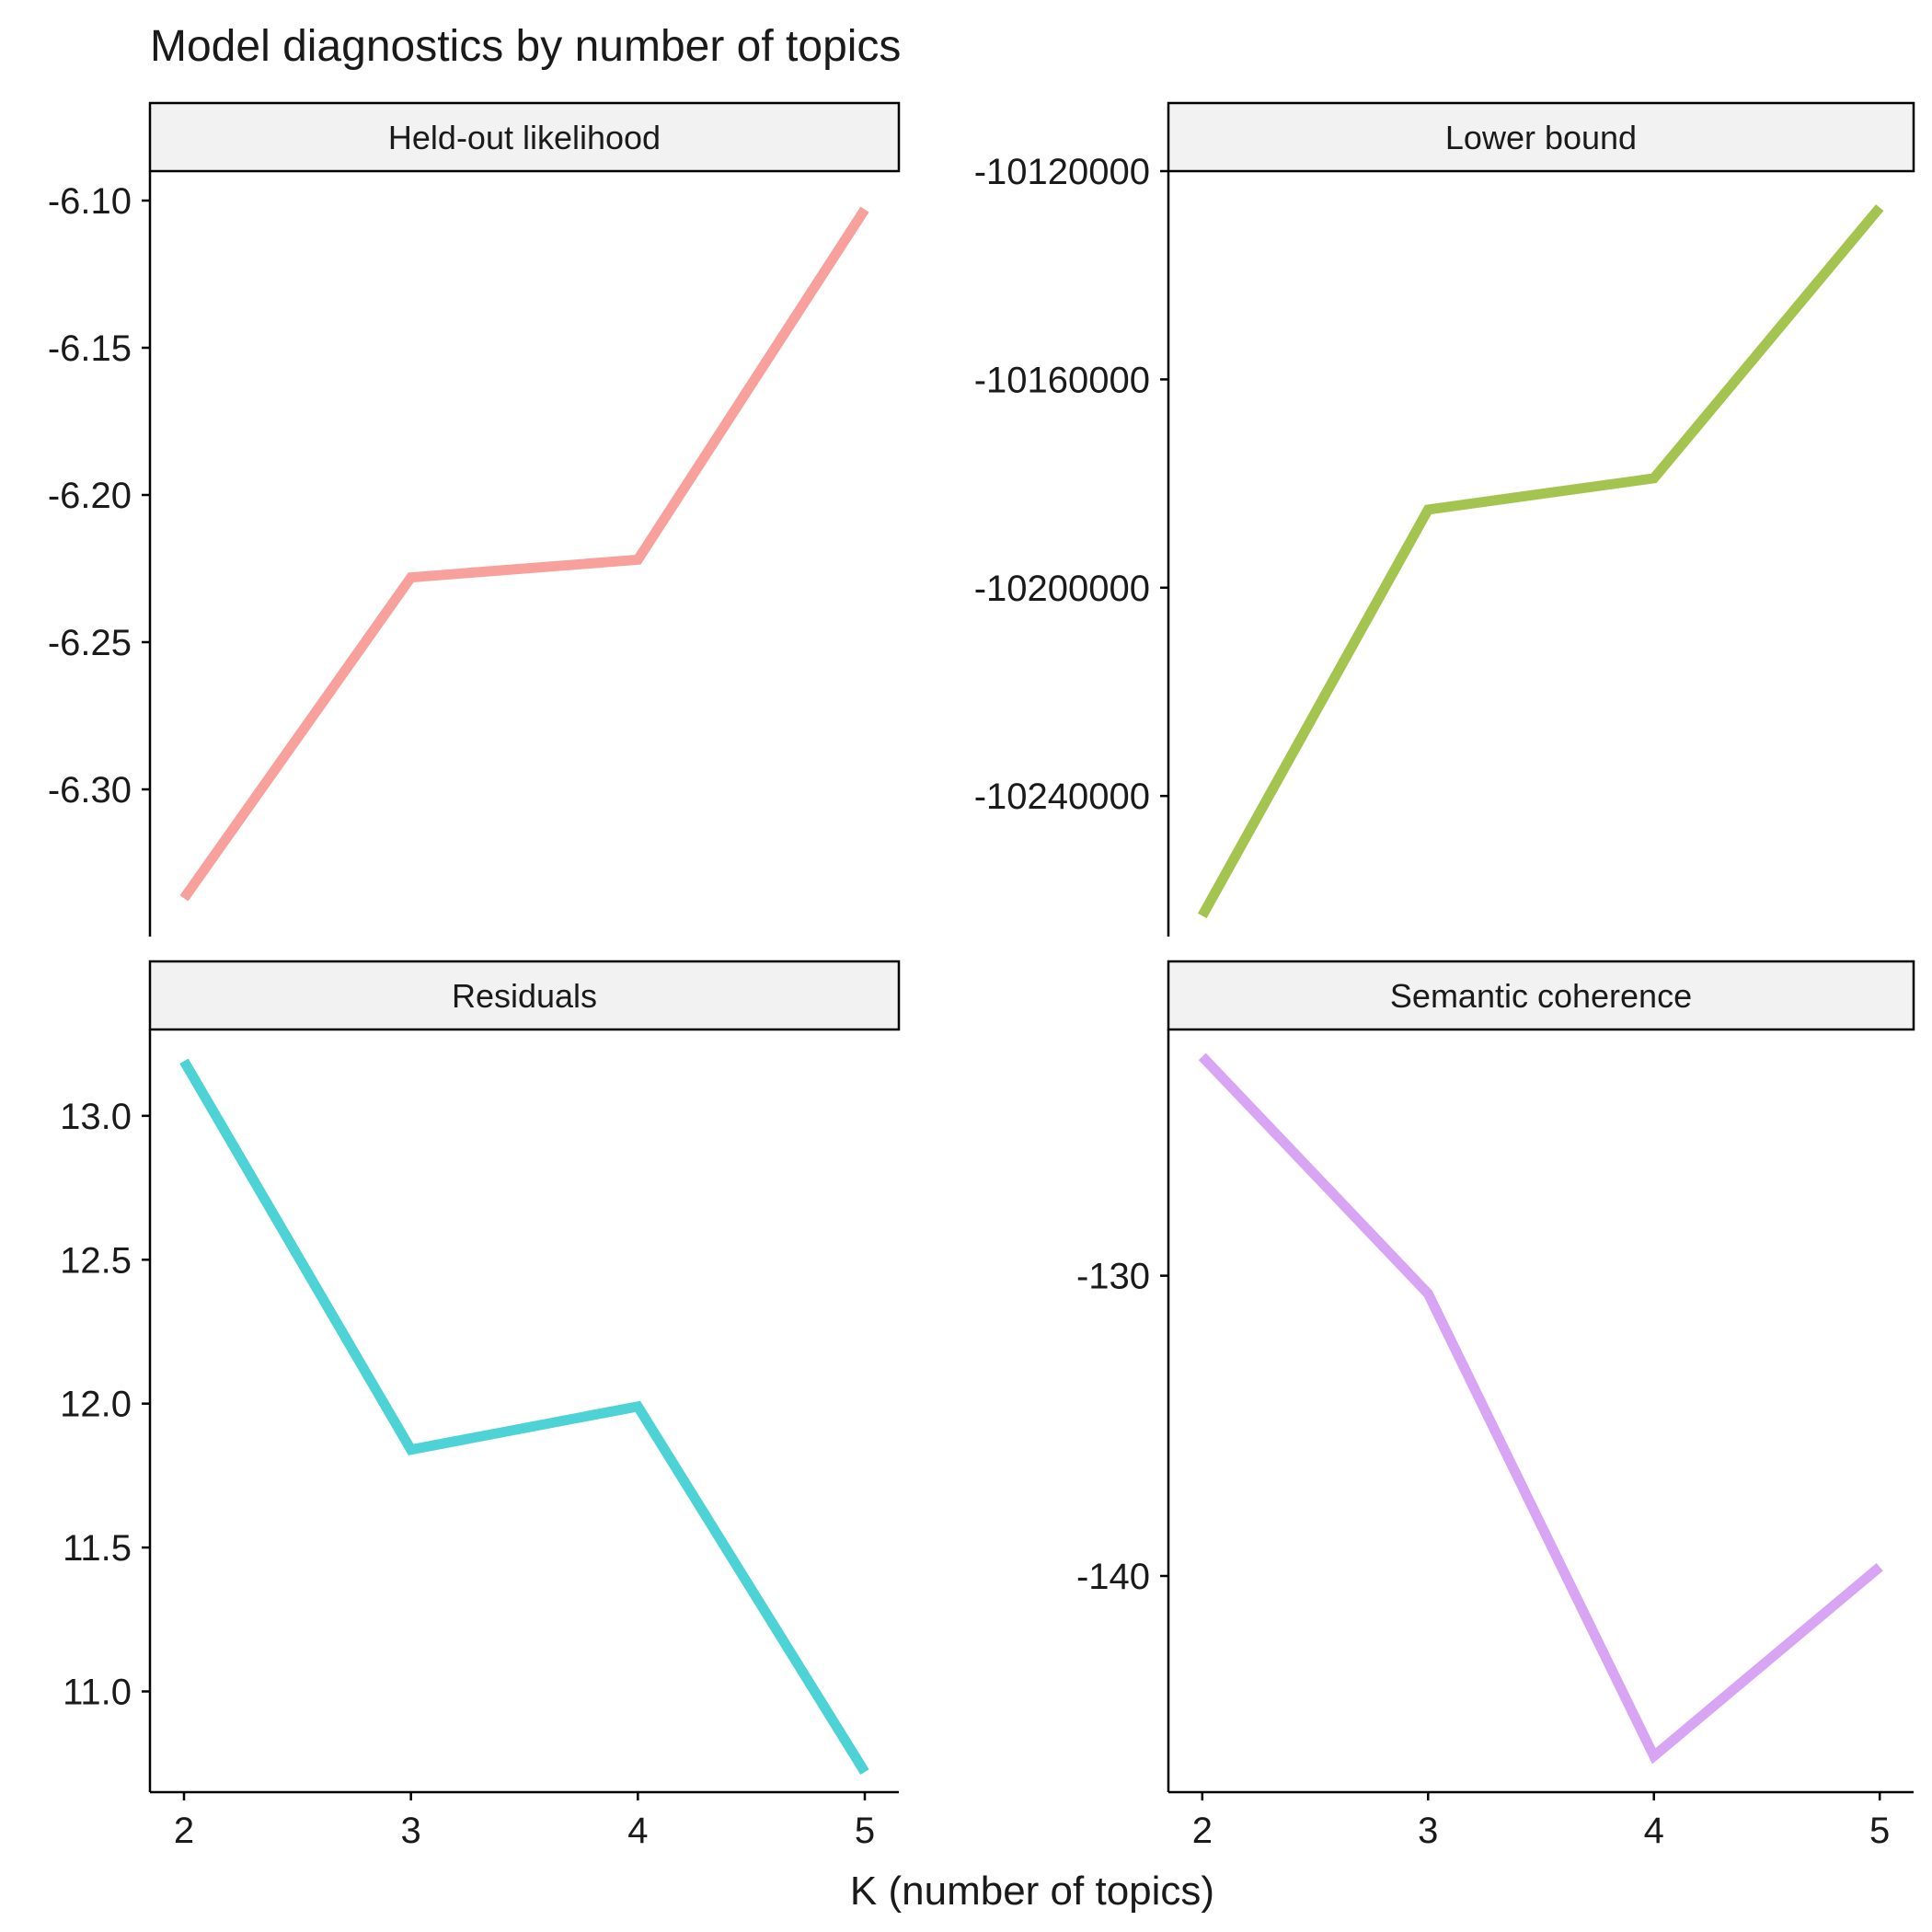 This screenshot has width=1932, height=1932. What do you see at coordinates (90, 496) in the screenshot?
I see `y-tick-label: -6.20` at bounding box center [90, 496].